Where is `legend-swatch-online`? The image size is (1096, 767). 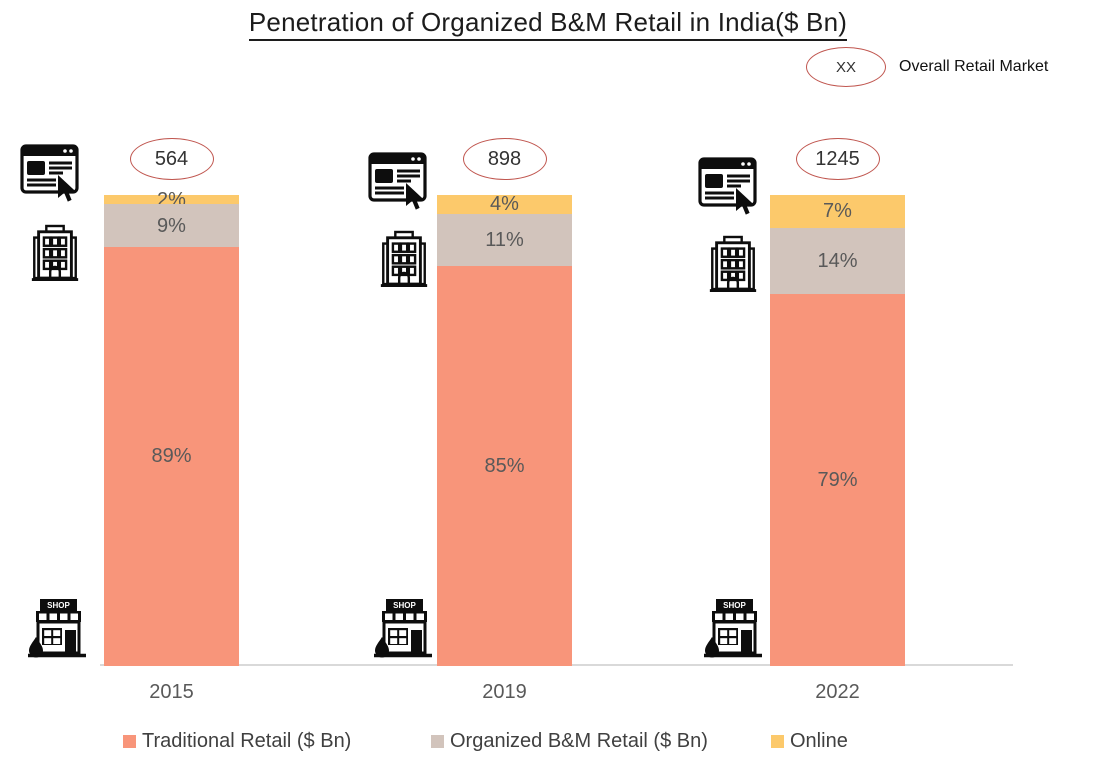 legend-swatch-online is located at coordinates (777, 741).